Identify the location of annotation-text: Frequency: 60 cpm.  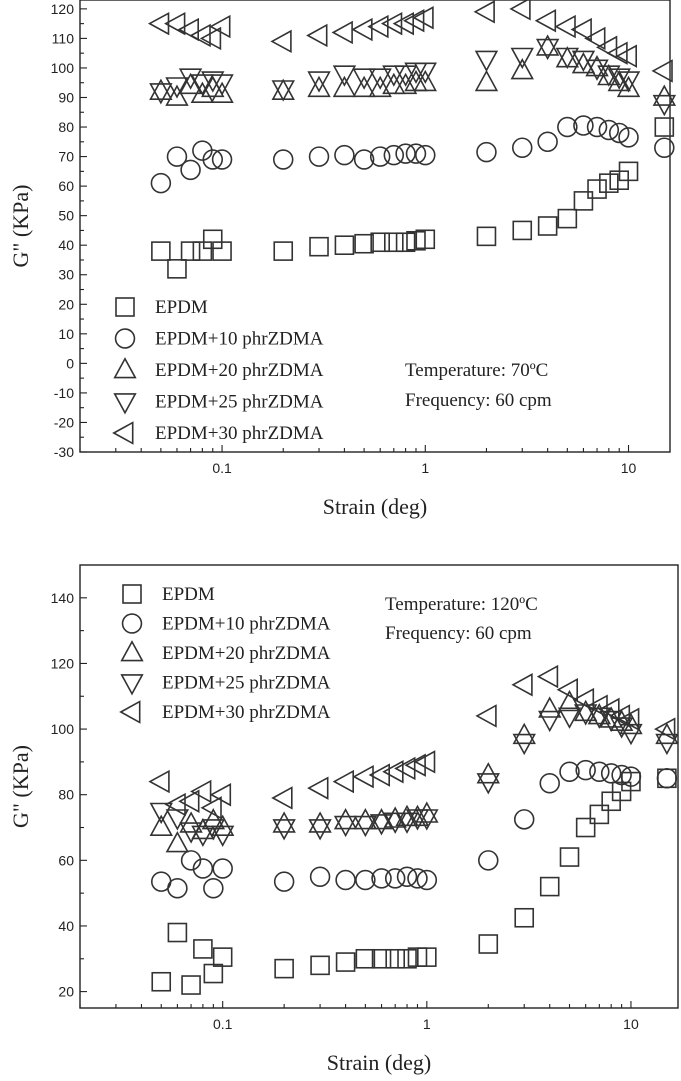
(458, 633).